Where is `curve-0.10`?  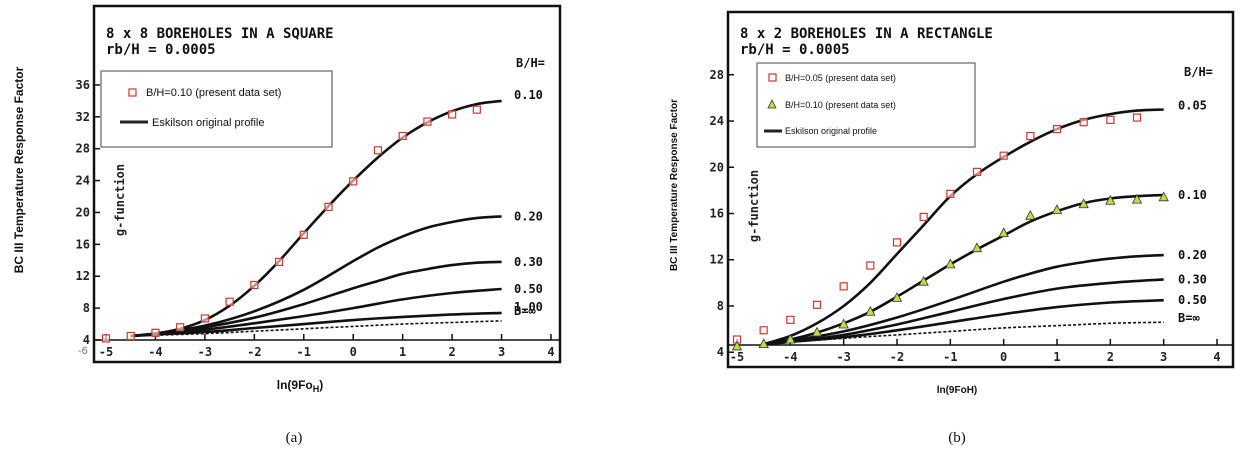 curve-0.10 is located at coordinates (963, 269).